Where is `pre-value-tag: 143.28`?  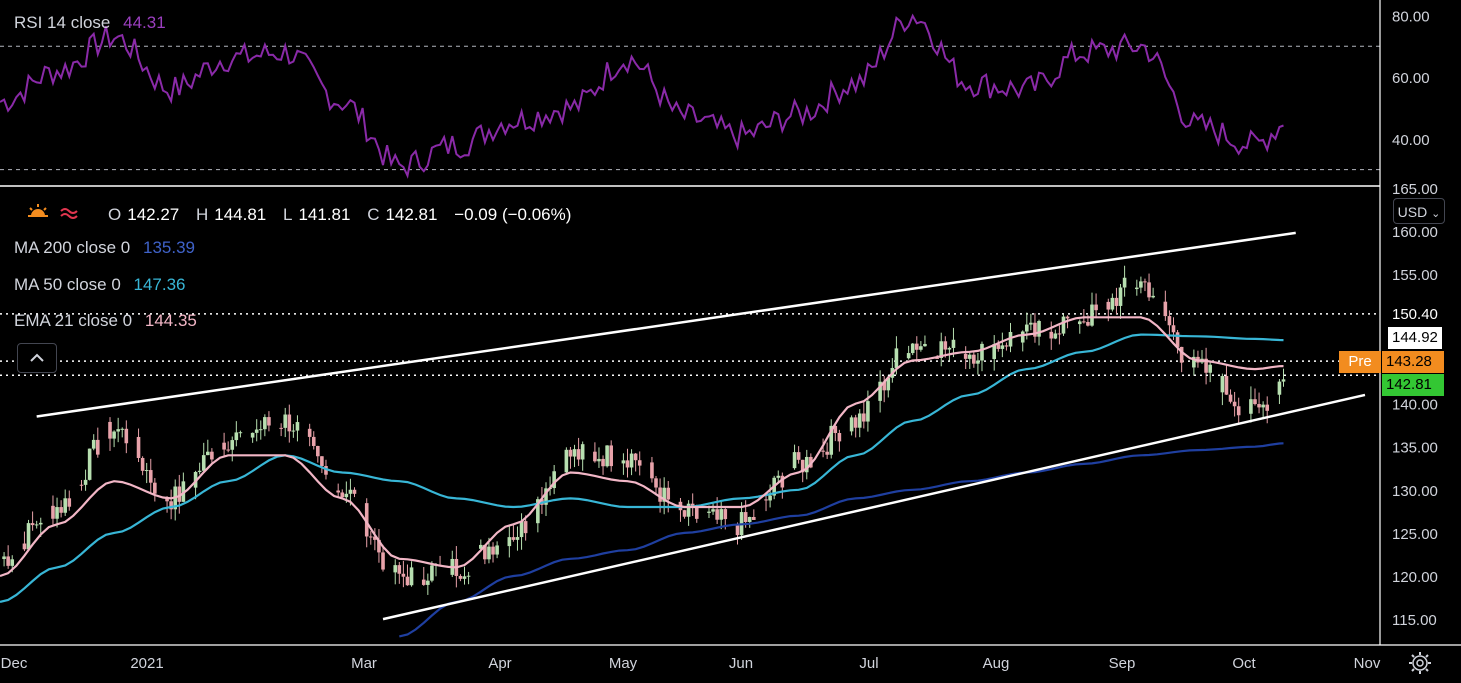
pre-value-tag: 143.28 is located at coordinates (1413, 362).